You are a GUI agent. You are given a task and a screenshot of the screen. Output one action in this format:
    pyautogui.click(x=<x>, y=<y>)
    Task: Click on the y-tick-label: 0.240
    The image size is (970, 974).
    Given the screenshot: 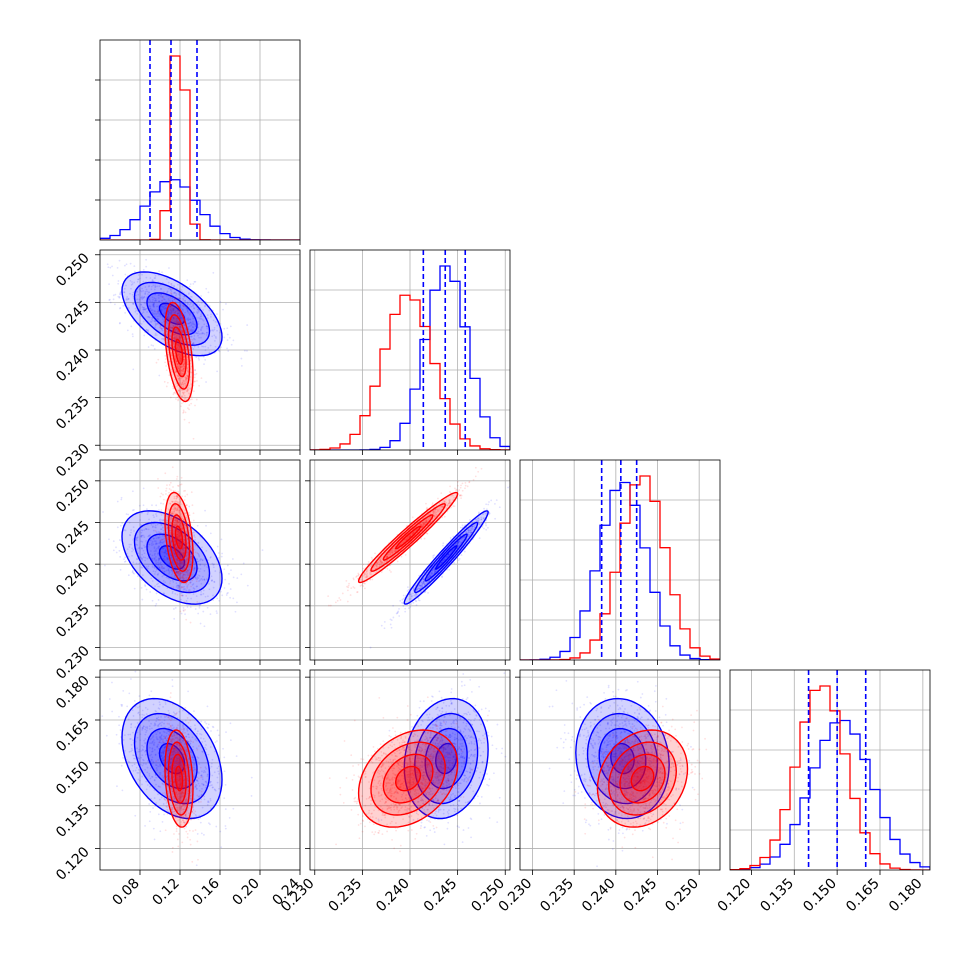 What is the action you would take?
    pyautogui.click(x=73, y=366)
    